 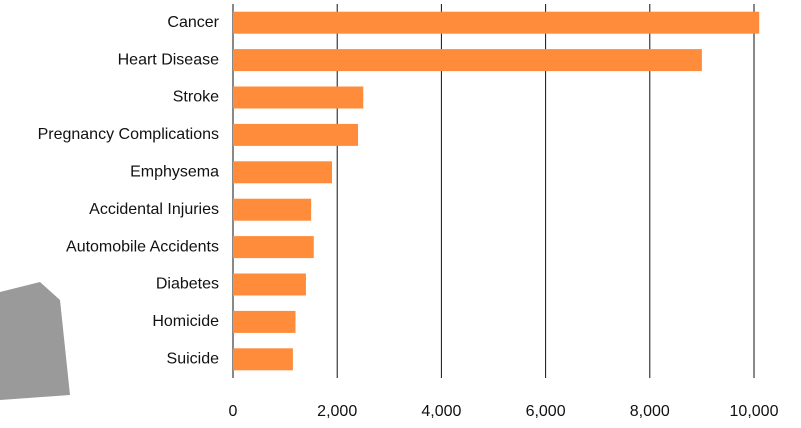 I want to click on y-tick-label: Pregnancy Complications, so click(x=128, y=134).